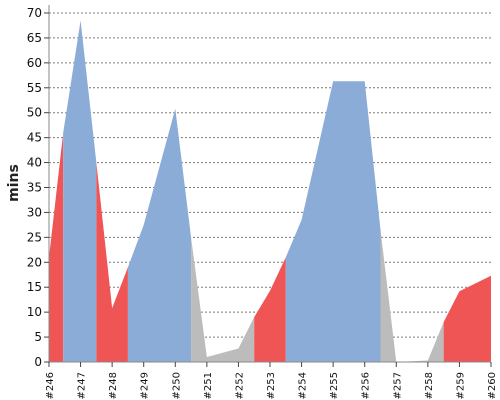 This screenshot has height=400, width=500. I want to click on y-tick-label: 55, so click(34, 88).